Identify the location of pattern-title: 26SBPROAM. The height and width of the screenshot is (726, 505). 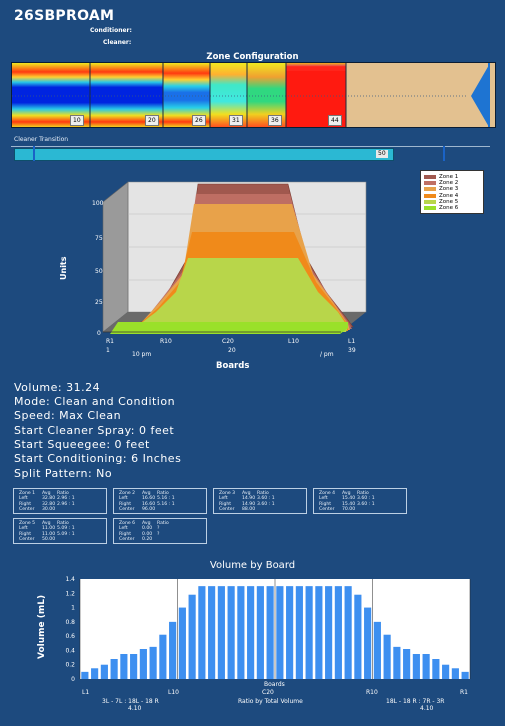
(64, 16).